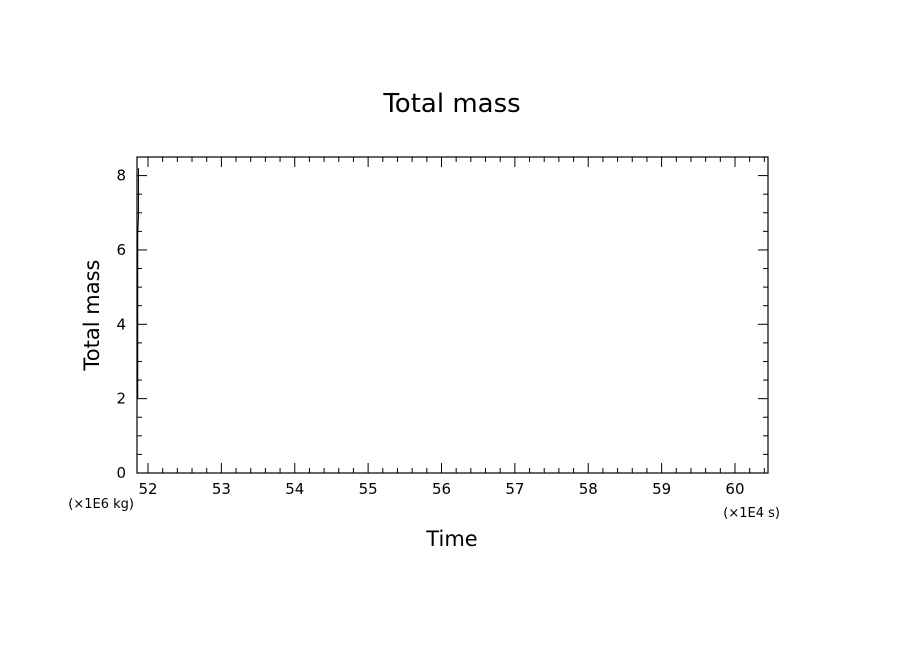 This screenshot has height=654, width=904. Describe the element at coordinates (221, 489) in the screenshot. I see `x-tick-label: 53` at that location.